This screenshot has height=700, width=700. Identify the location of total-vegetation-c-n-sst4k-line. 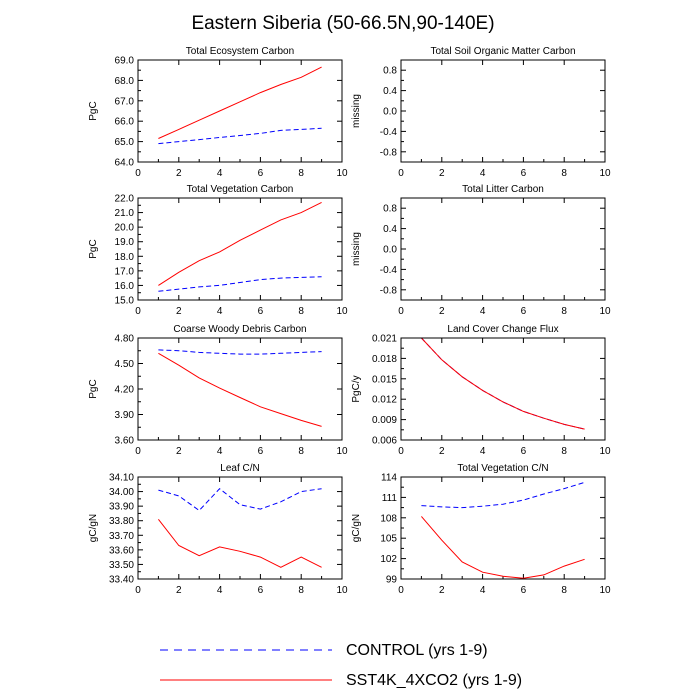
(503, 547).